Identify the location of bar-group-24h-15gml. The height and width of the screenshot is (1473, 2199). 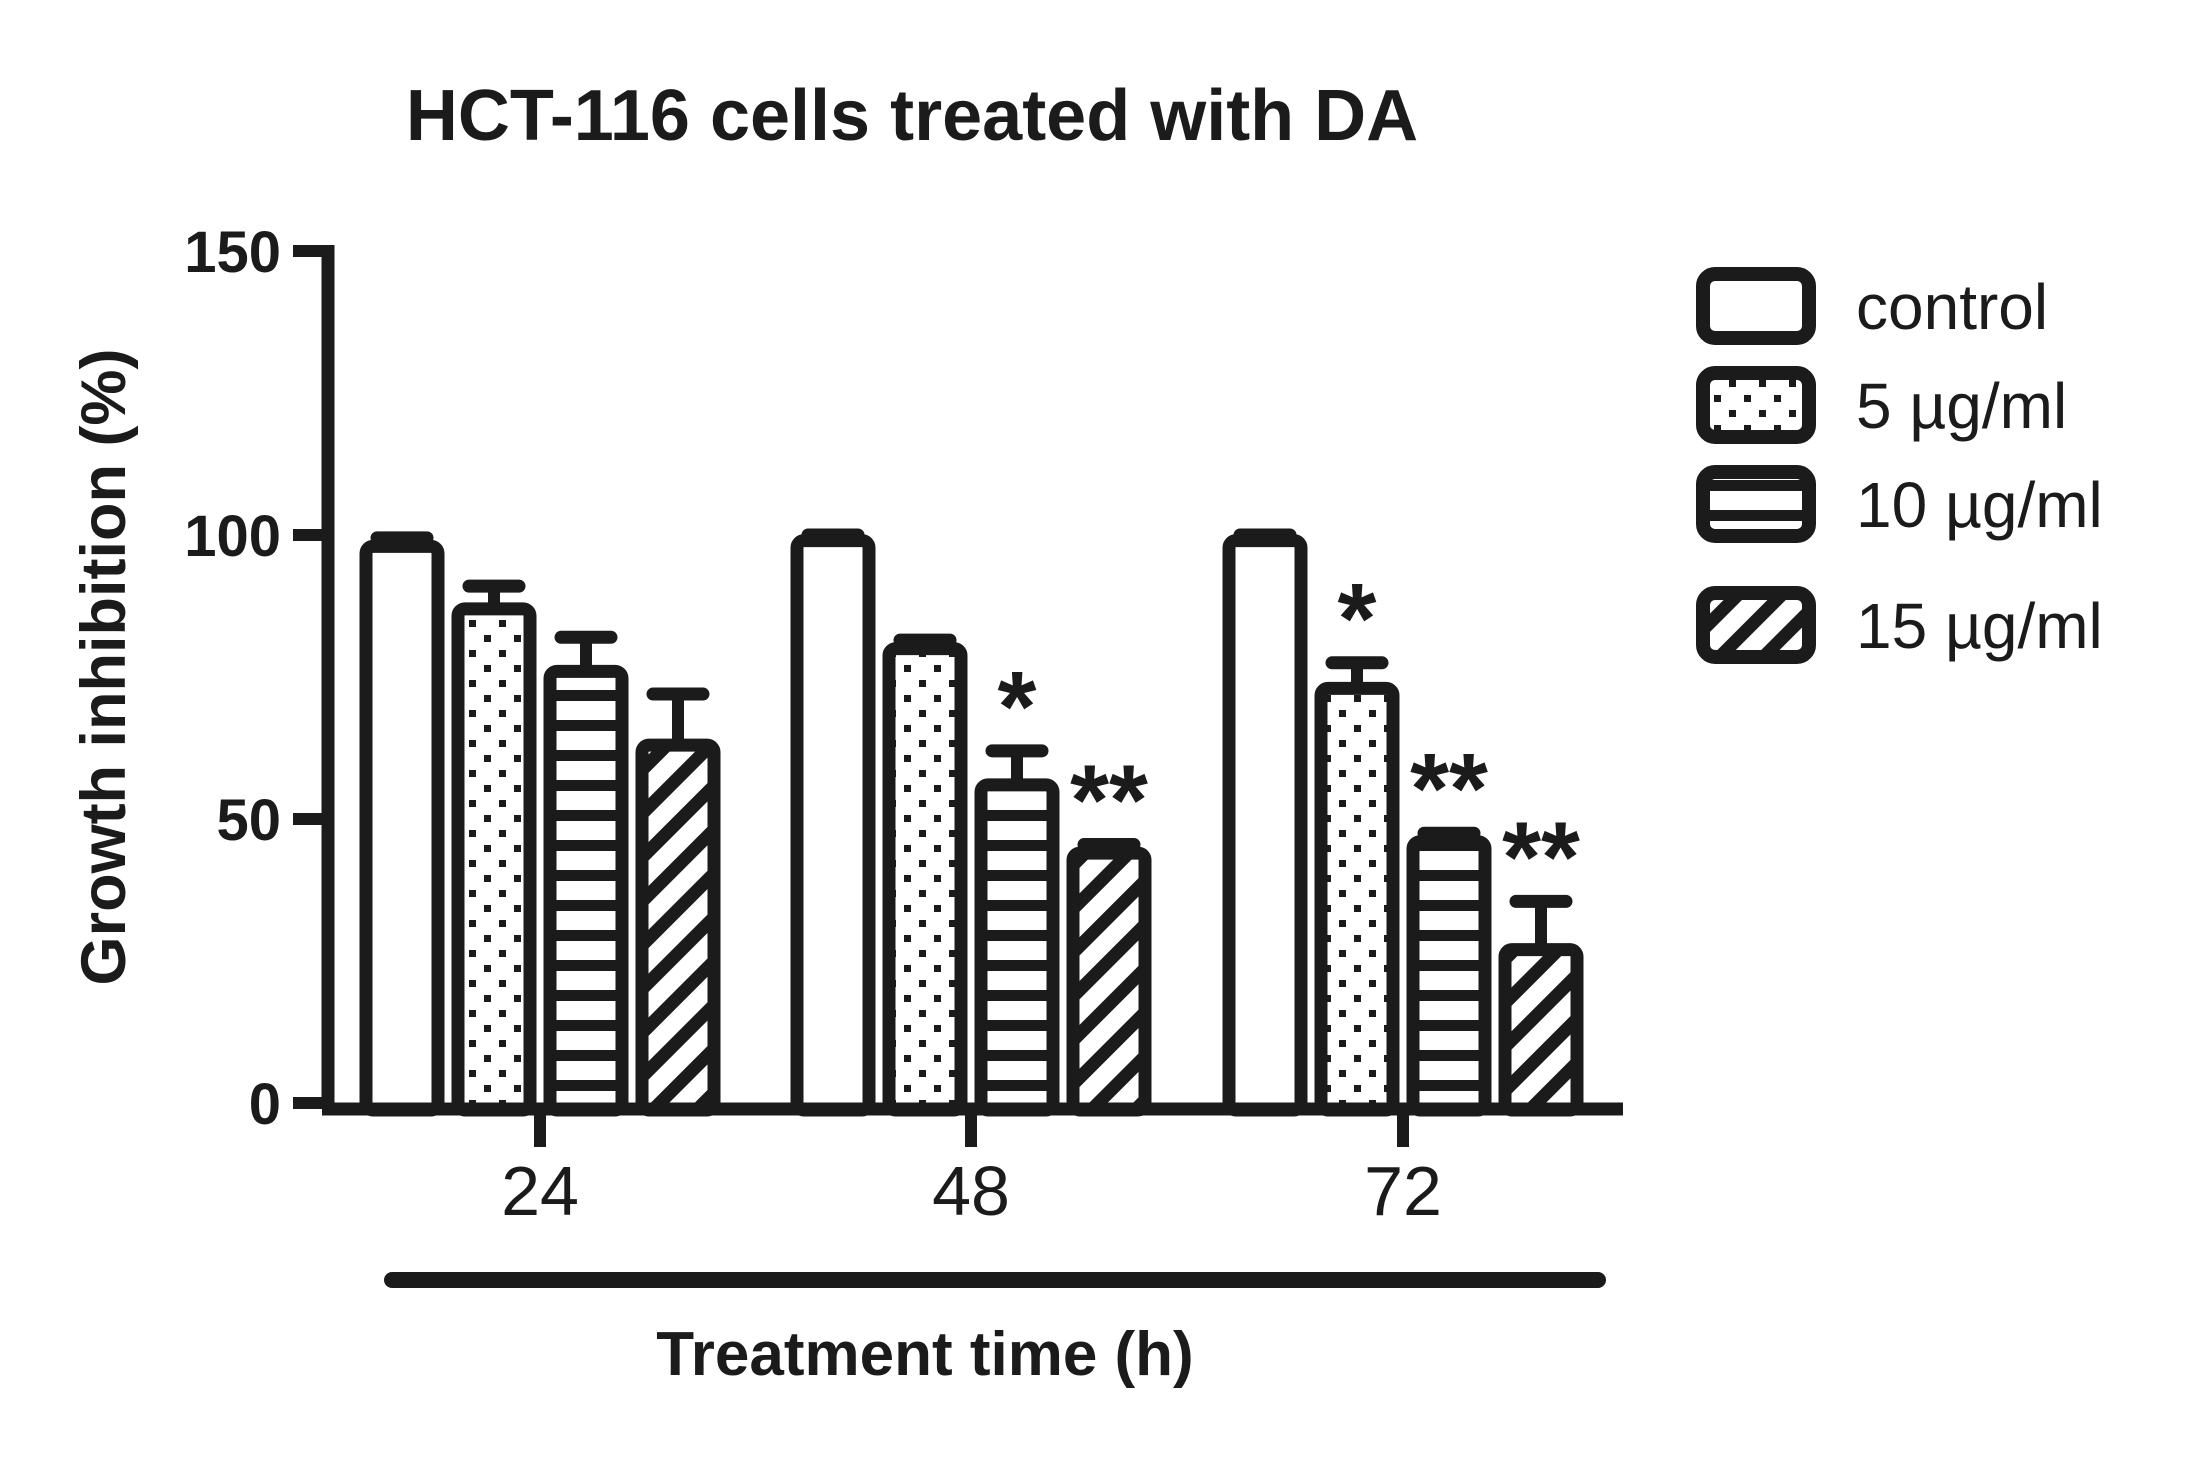
(678, 902).